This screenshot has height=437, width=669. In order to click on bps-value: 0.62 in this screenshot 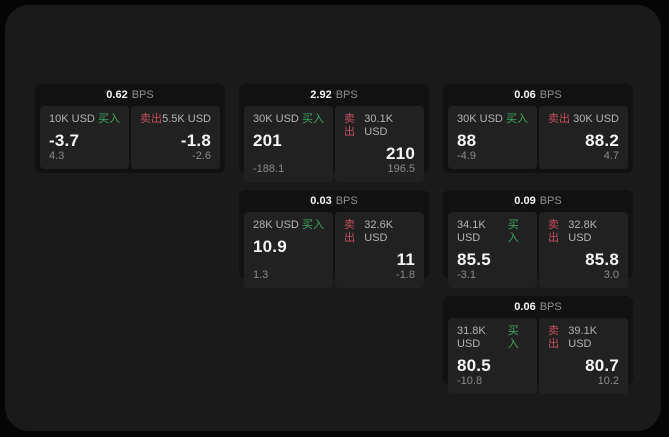, I will do `click(117, 95)`.